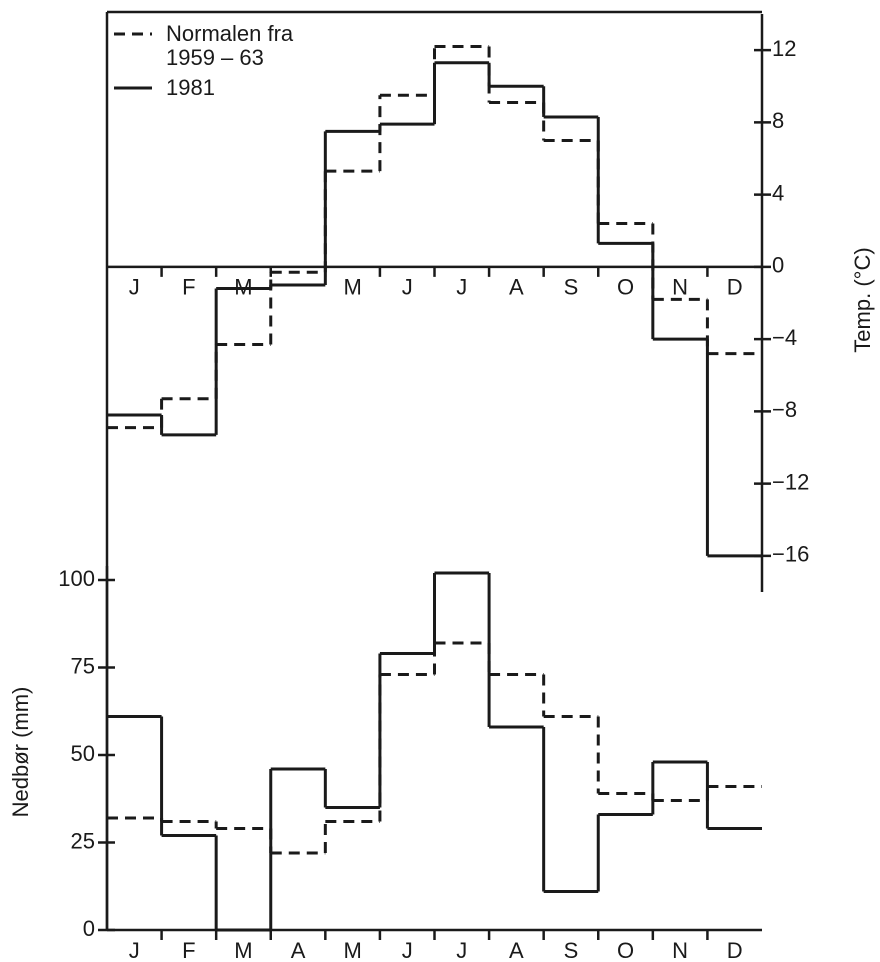  What do you see at coordinates (83, 665) in the screenshot?
I see `y-tick-label: 75` at bounding box center [83, 665].